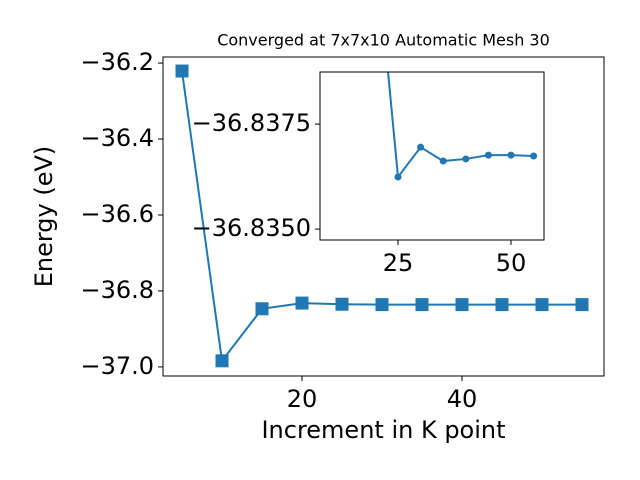 Image resolution: width=640 pixels, height=480 pixels. Describe the element at coordinates (511, 263) in the screenshot. I see `x-tick-label: 50` at that location.